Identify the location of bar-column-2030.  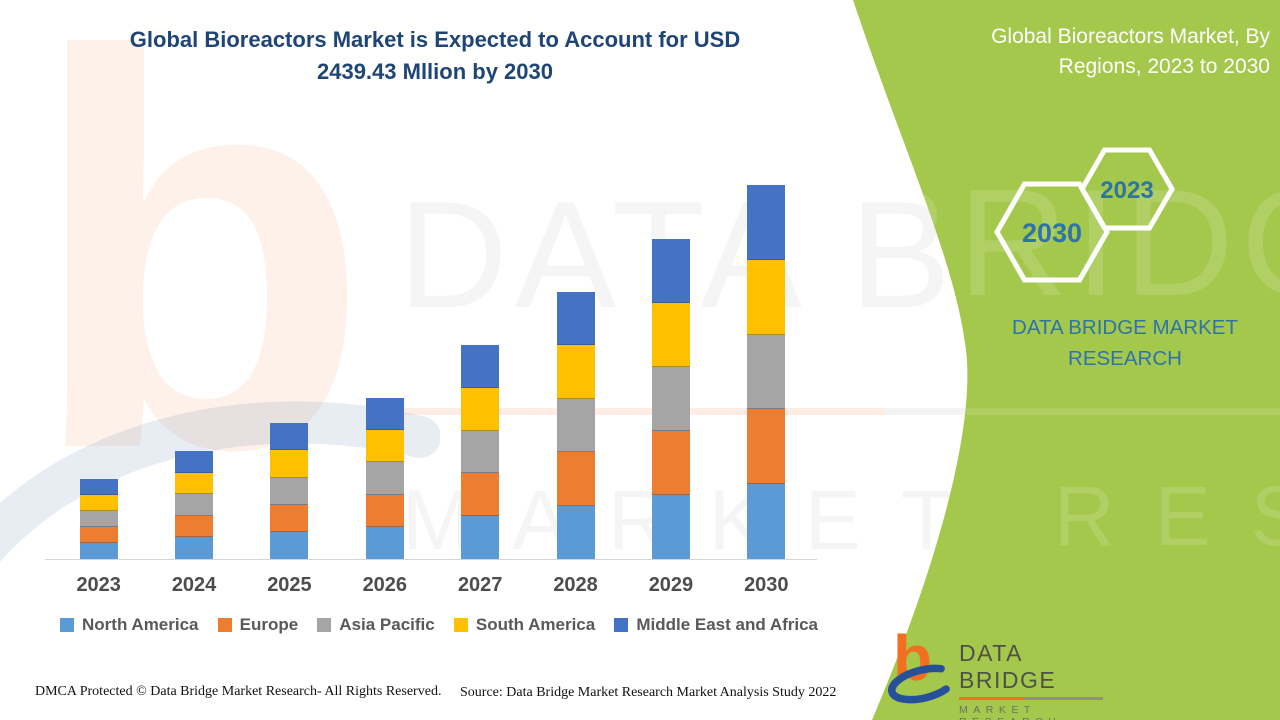
(766, 371).